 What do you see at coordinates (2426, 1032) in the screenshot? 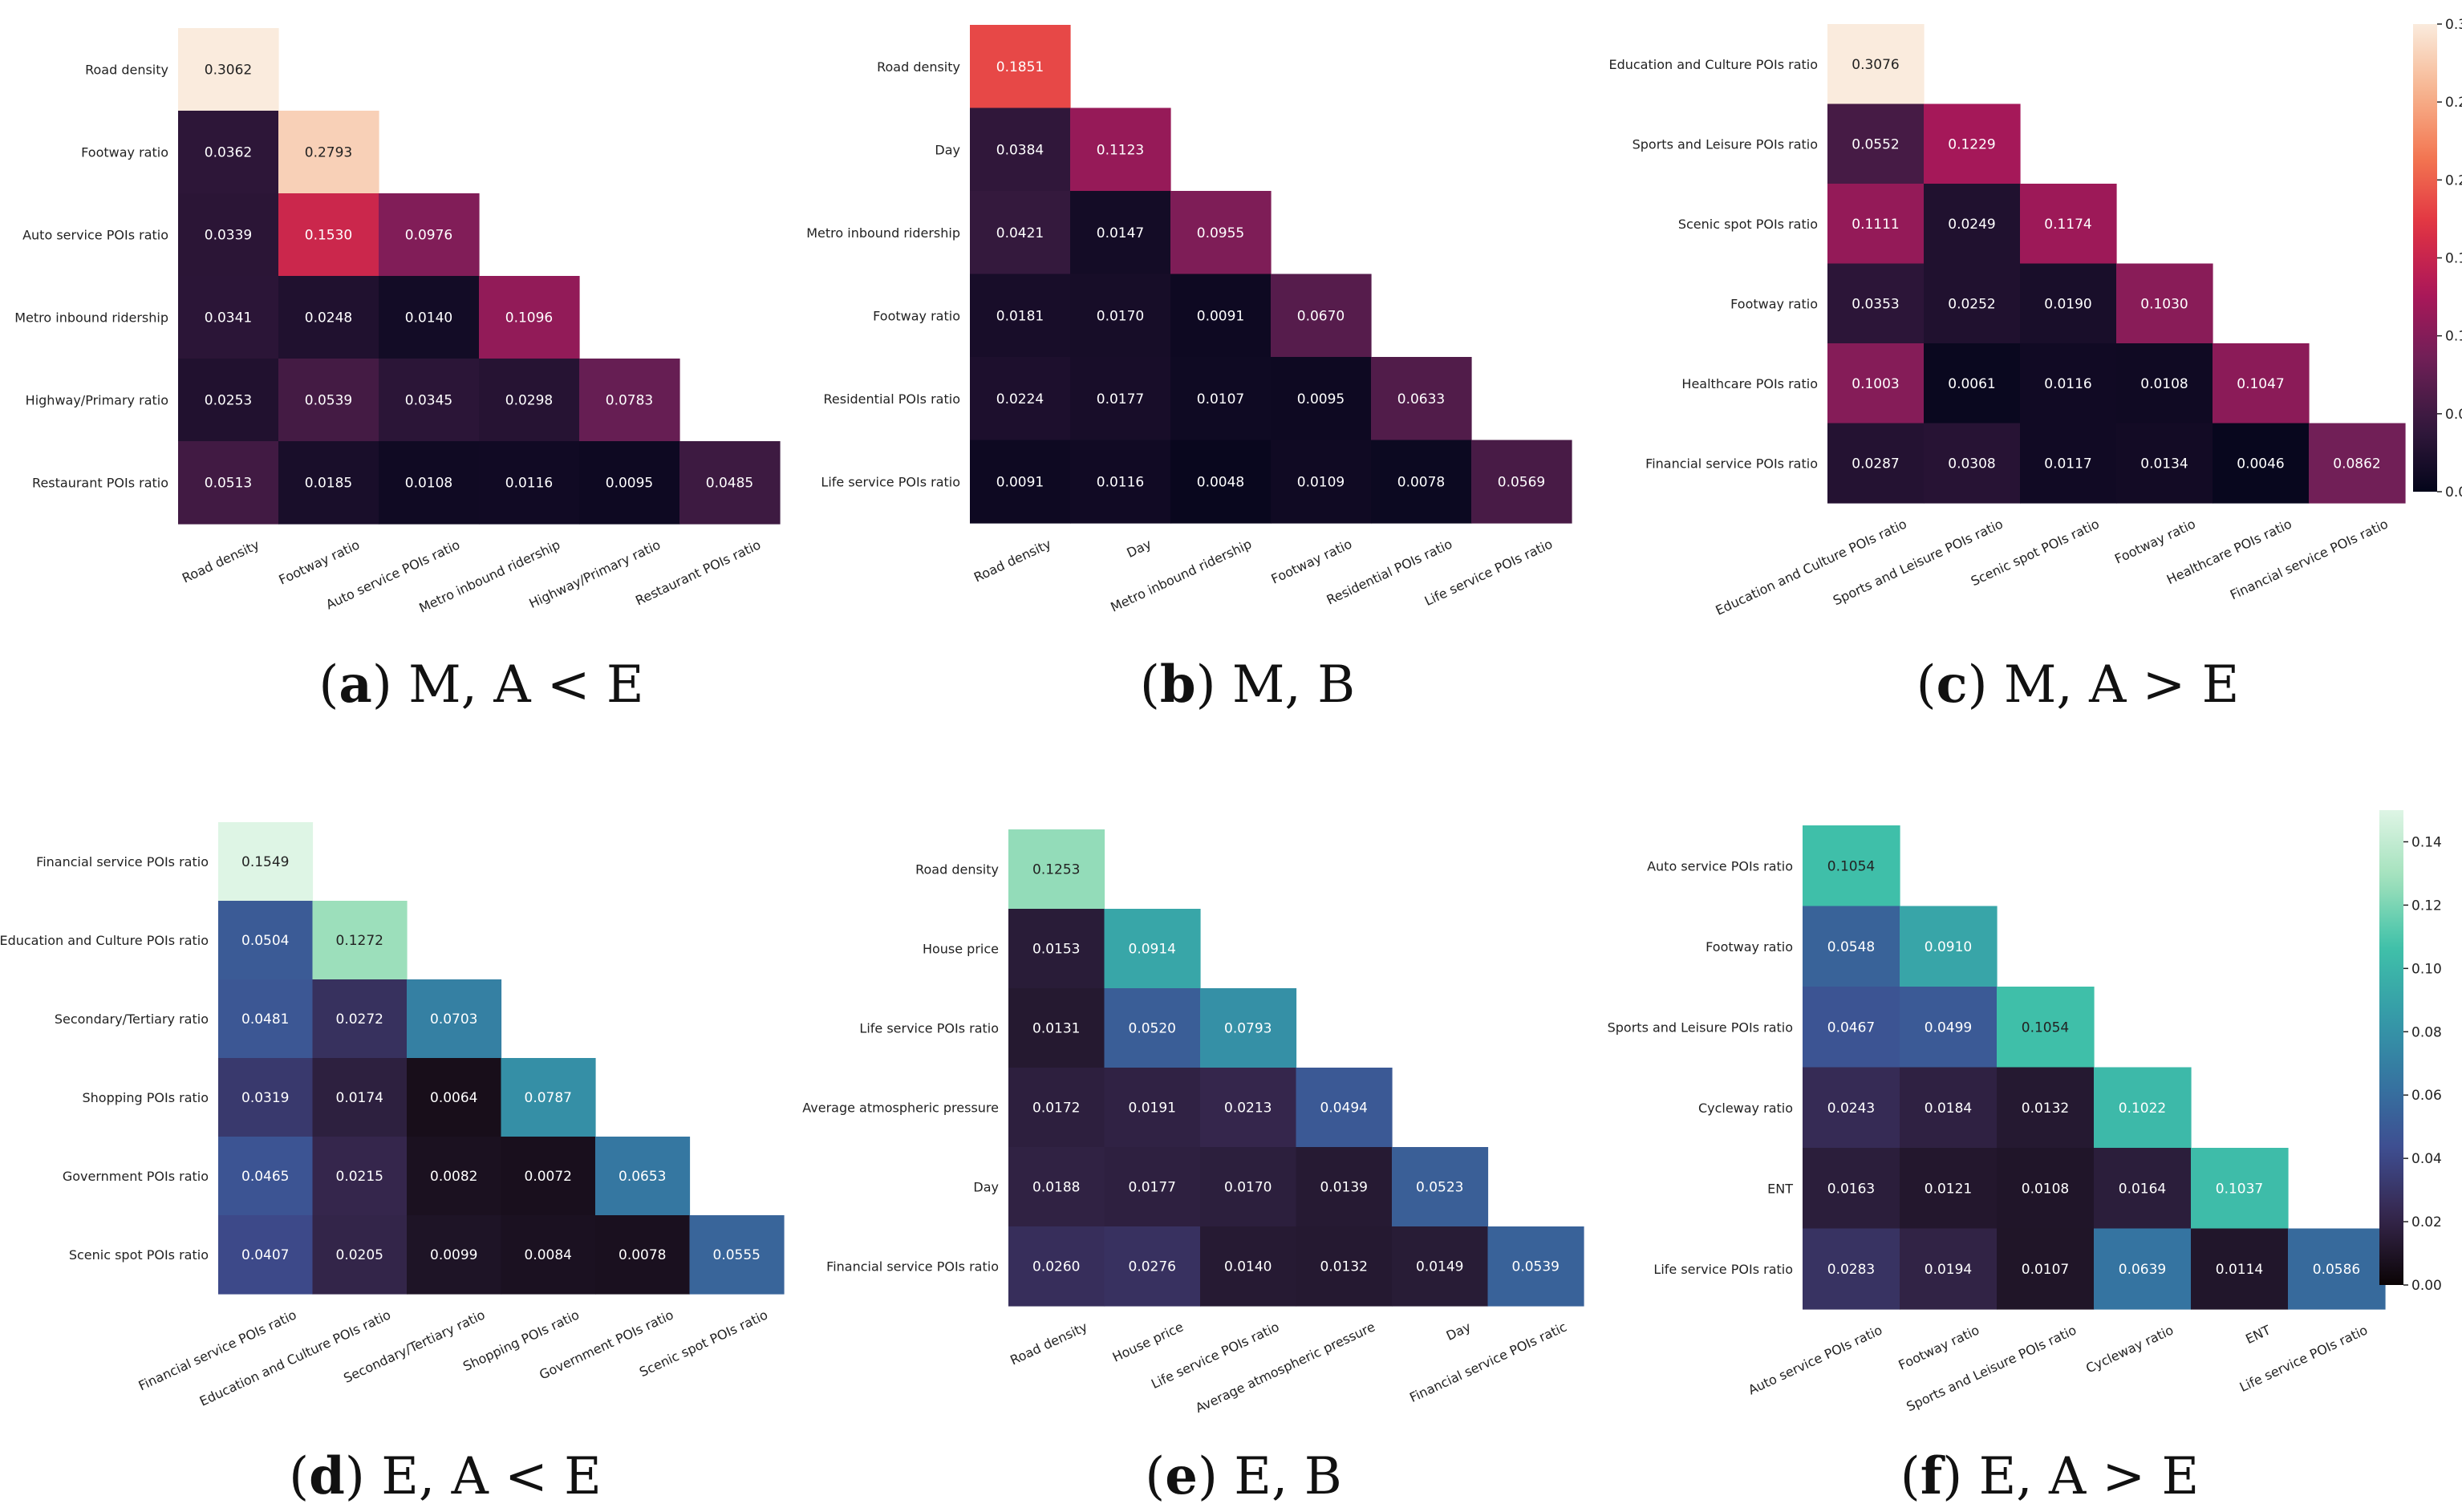
I see `colorbar-tick-label: 0.08` at bounding box center [2426, 1032].